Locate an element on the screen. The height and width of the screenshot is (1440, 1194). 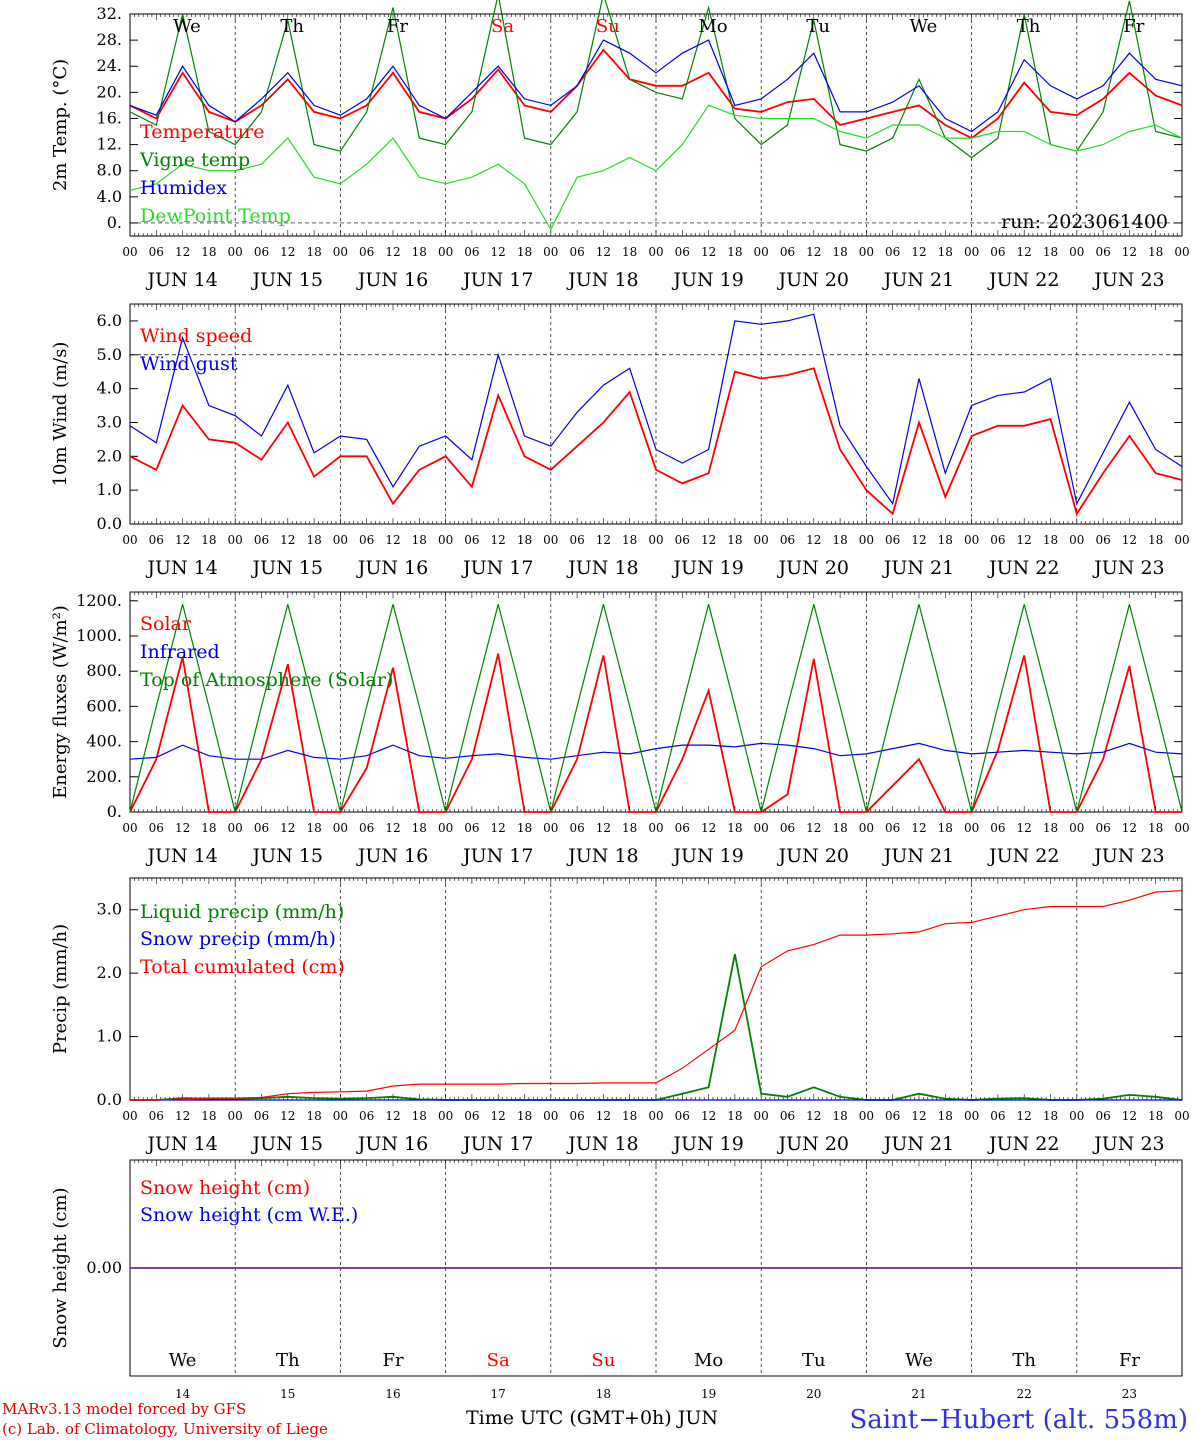
date-label: JUN 20 is located at coordinates (813, 856).